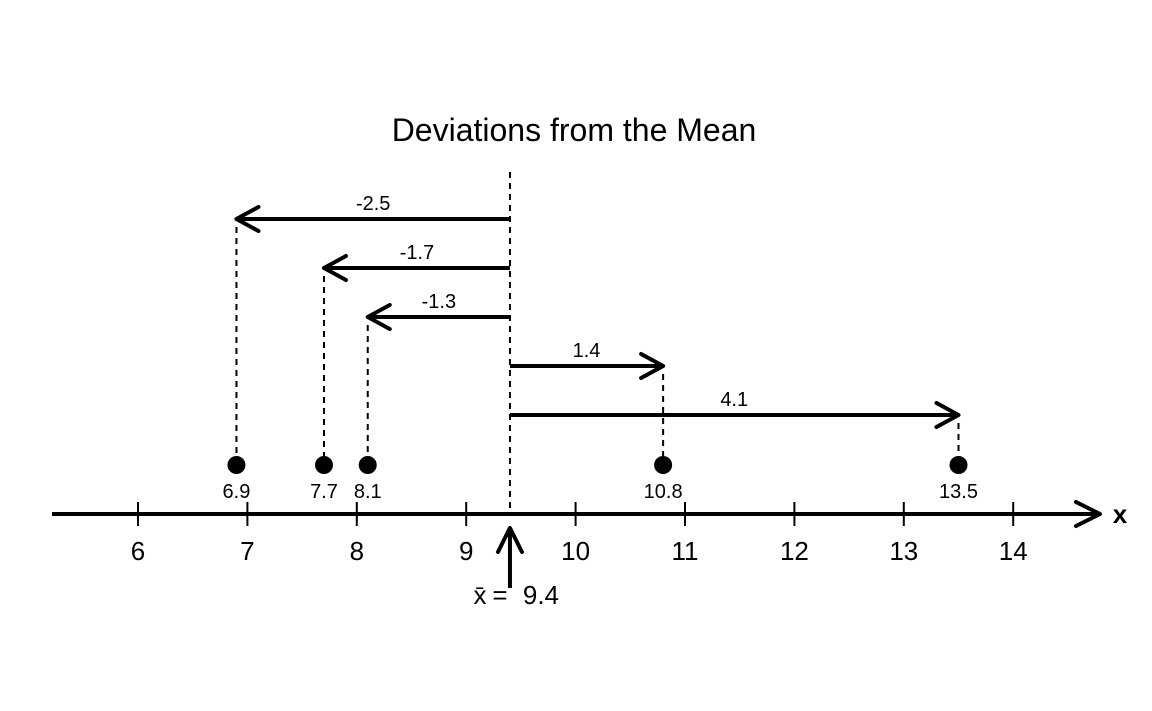 The height and width of the screenshot is (711, 1152). Describe the element at coordinates (439, 302) in the screenshot. I see `deviation-label: -1.3` at that location.